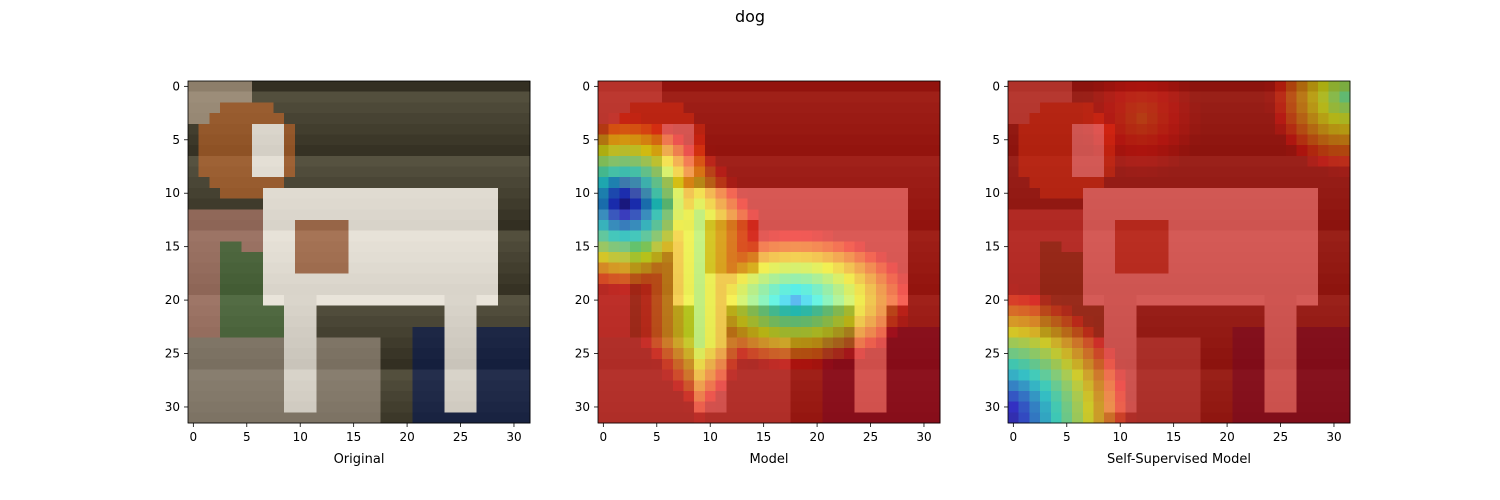 Image resolution: width=1500 pixels, height=500 pixels. Describe the element at coordinates (176, 140) in the screenshot. I see `y-tick-label: 5` at that location.